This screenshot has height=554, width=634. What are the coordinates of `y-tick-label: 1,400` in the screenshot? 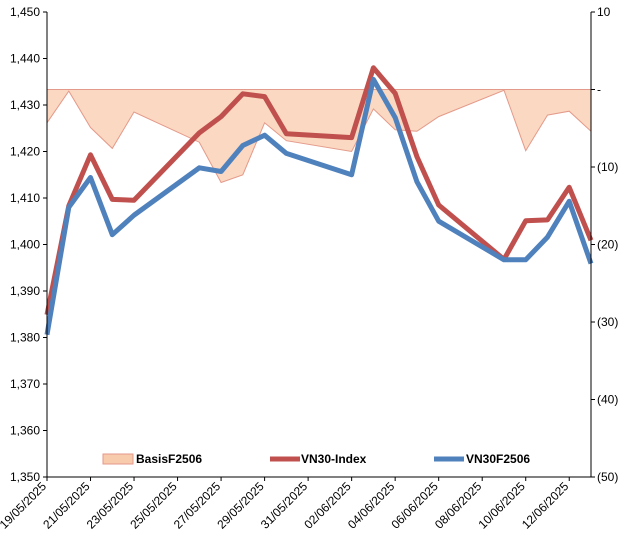 It's located at (25, 245).